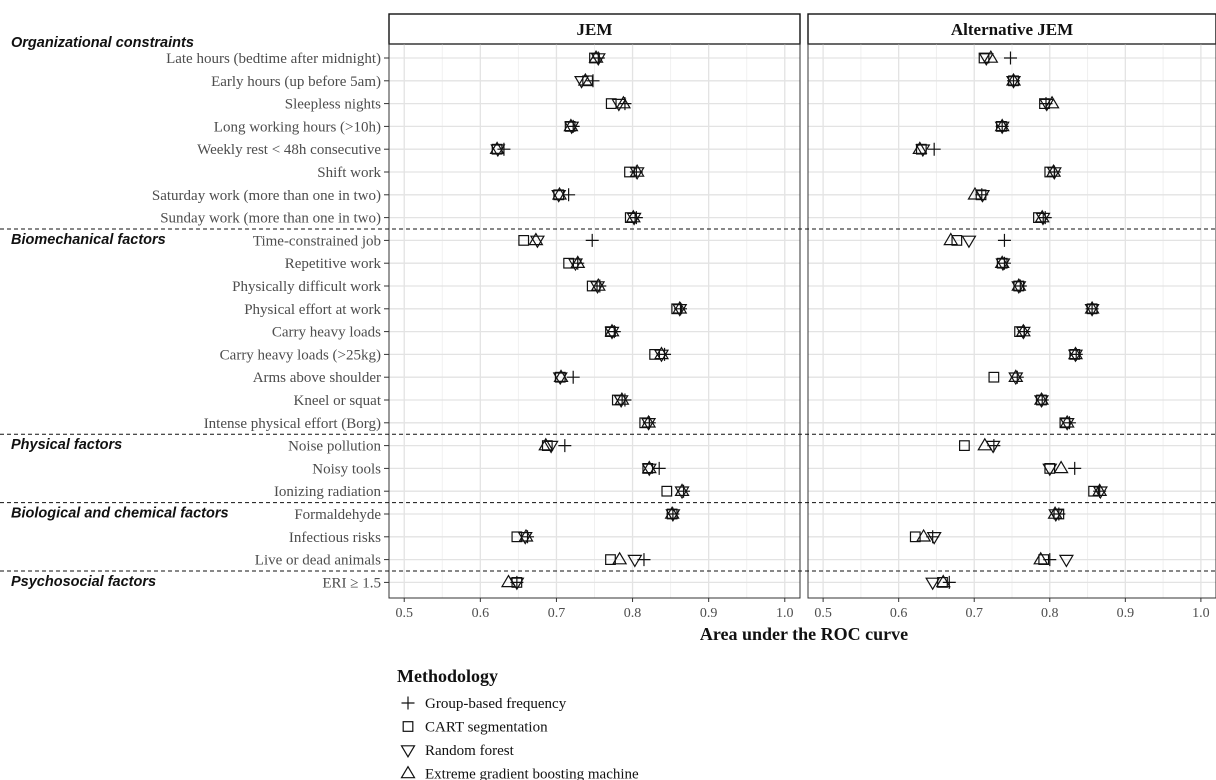 Image resolution: width=1216 pixels, height=780 pixels. What do you see at coordinates (318, 561) in the screenshot?
I see `row-label: Live or dead animals` at bounding box center [318, 561].